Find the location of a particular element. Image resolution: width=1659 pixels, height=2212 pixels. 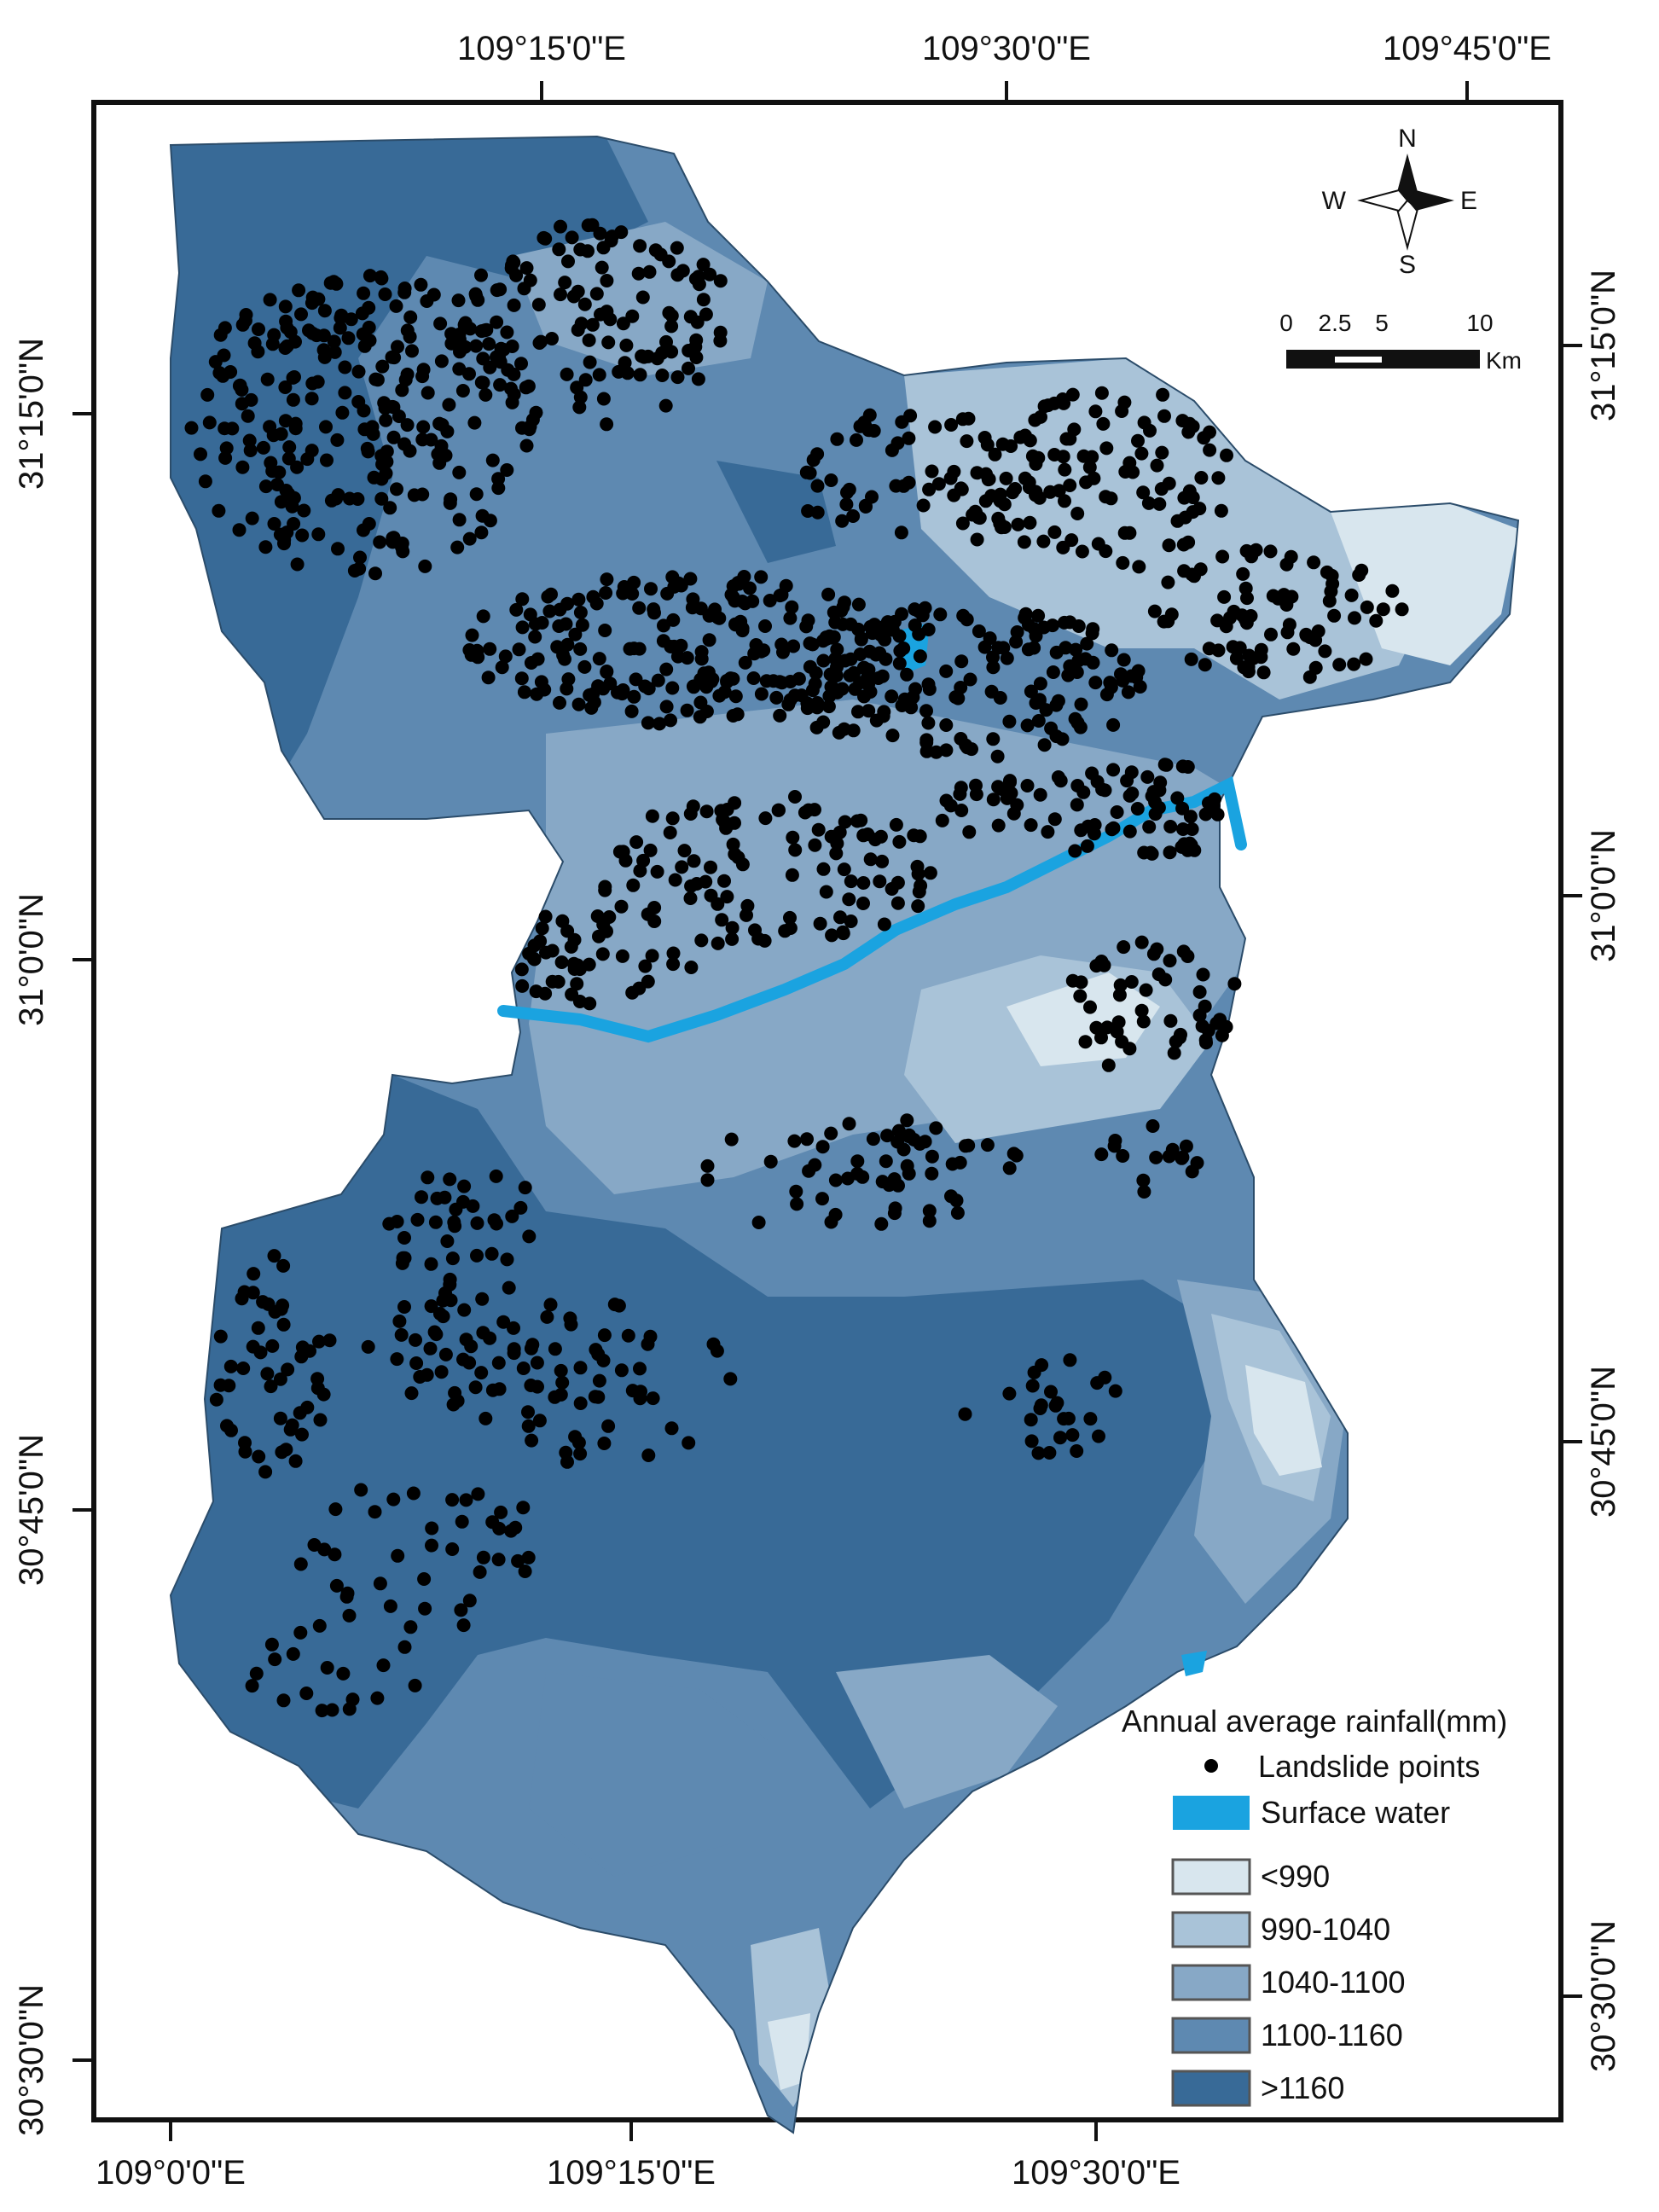

zone-1040-1100-d is located at coordinates (947, 1731).